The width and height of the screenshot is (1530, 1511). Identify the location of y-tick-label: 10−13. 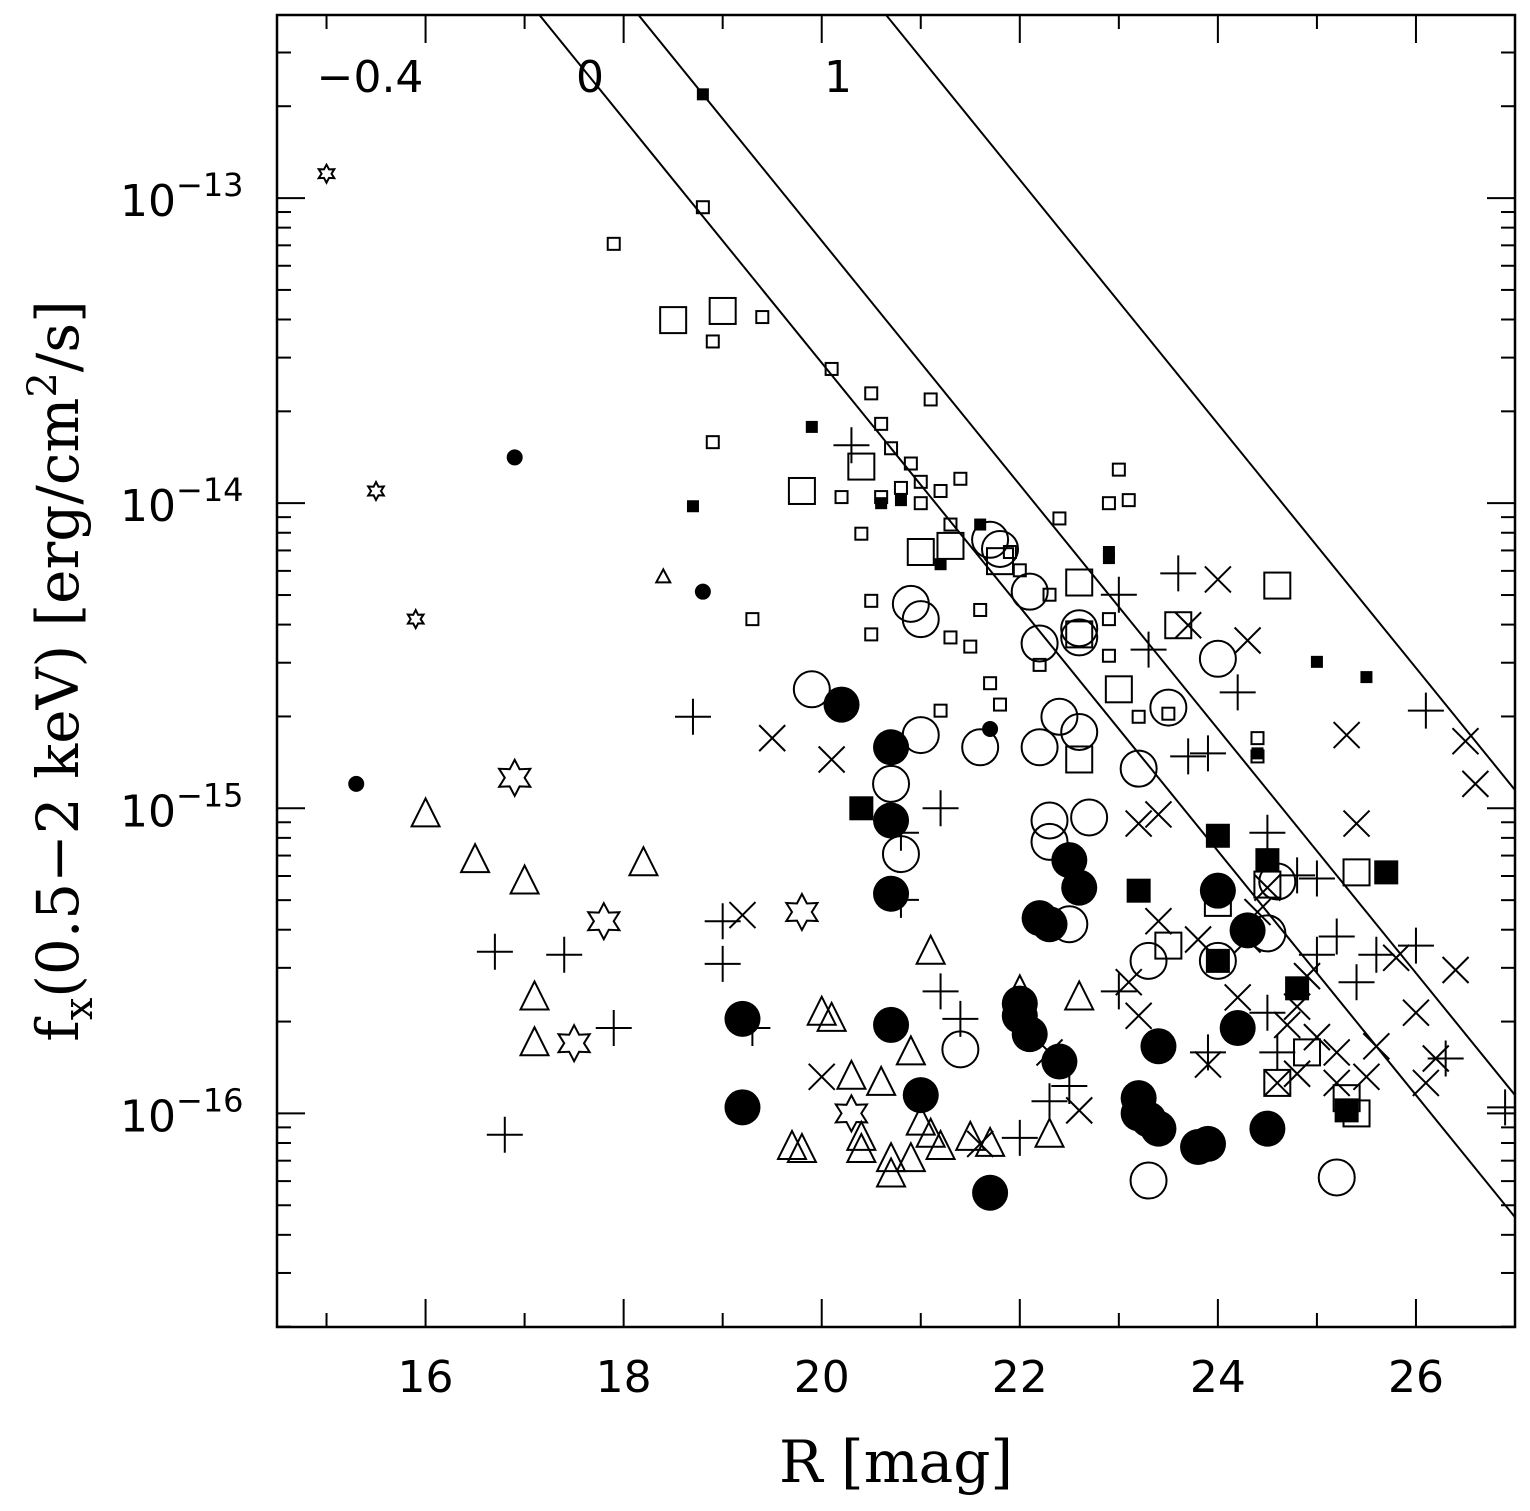
(182, 196).